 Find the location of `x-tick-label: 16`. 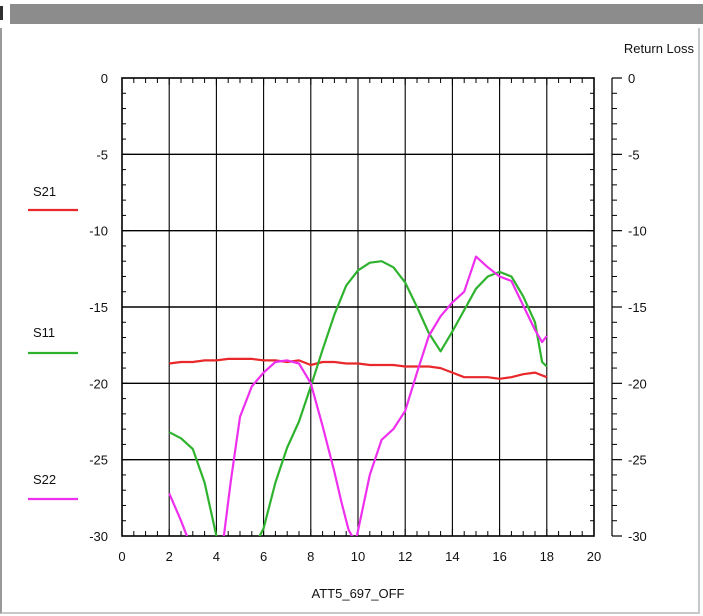

x-tick-label: 16 is located at coordinates (499, 556).